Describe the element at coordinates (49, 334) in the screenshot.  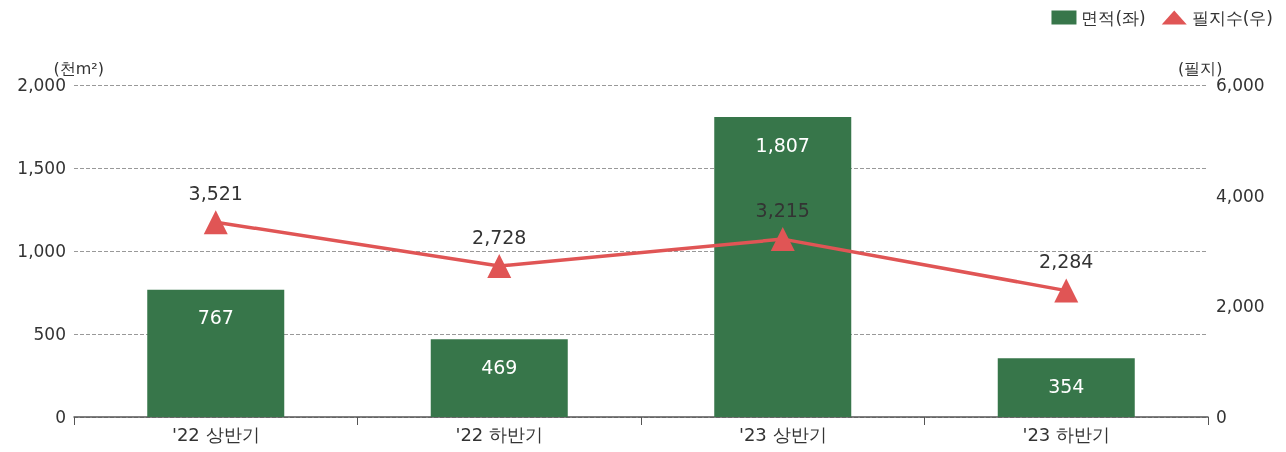
I see `y-tick-label: 500` at that location.